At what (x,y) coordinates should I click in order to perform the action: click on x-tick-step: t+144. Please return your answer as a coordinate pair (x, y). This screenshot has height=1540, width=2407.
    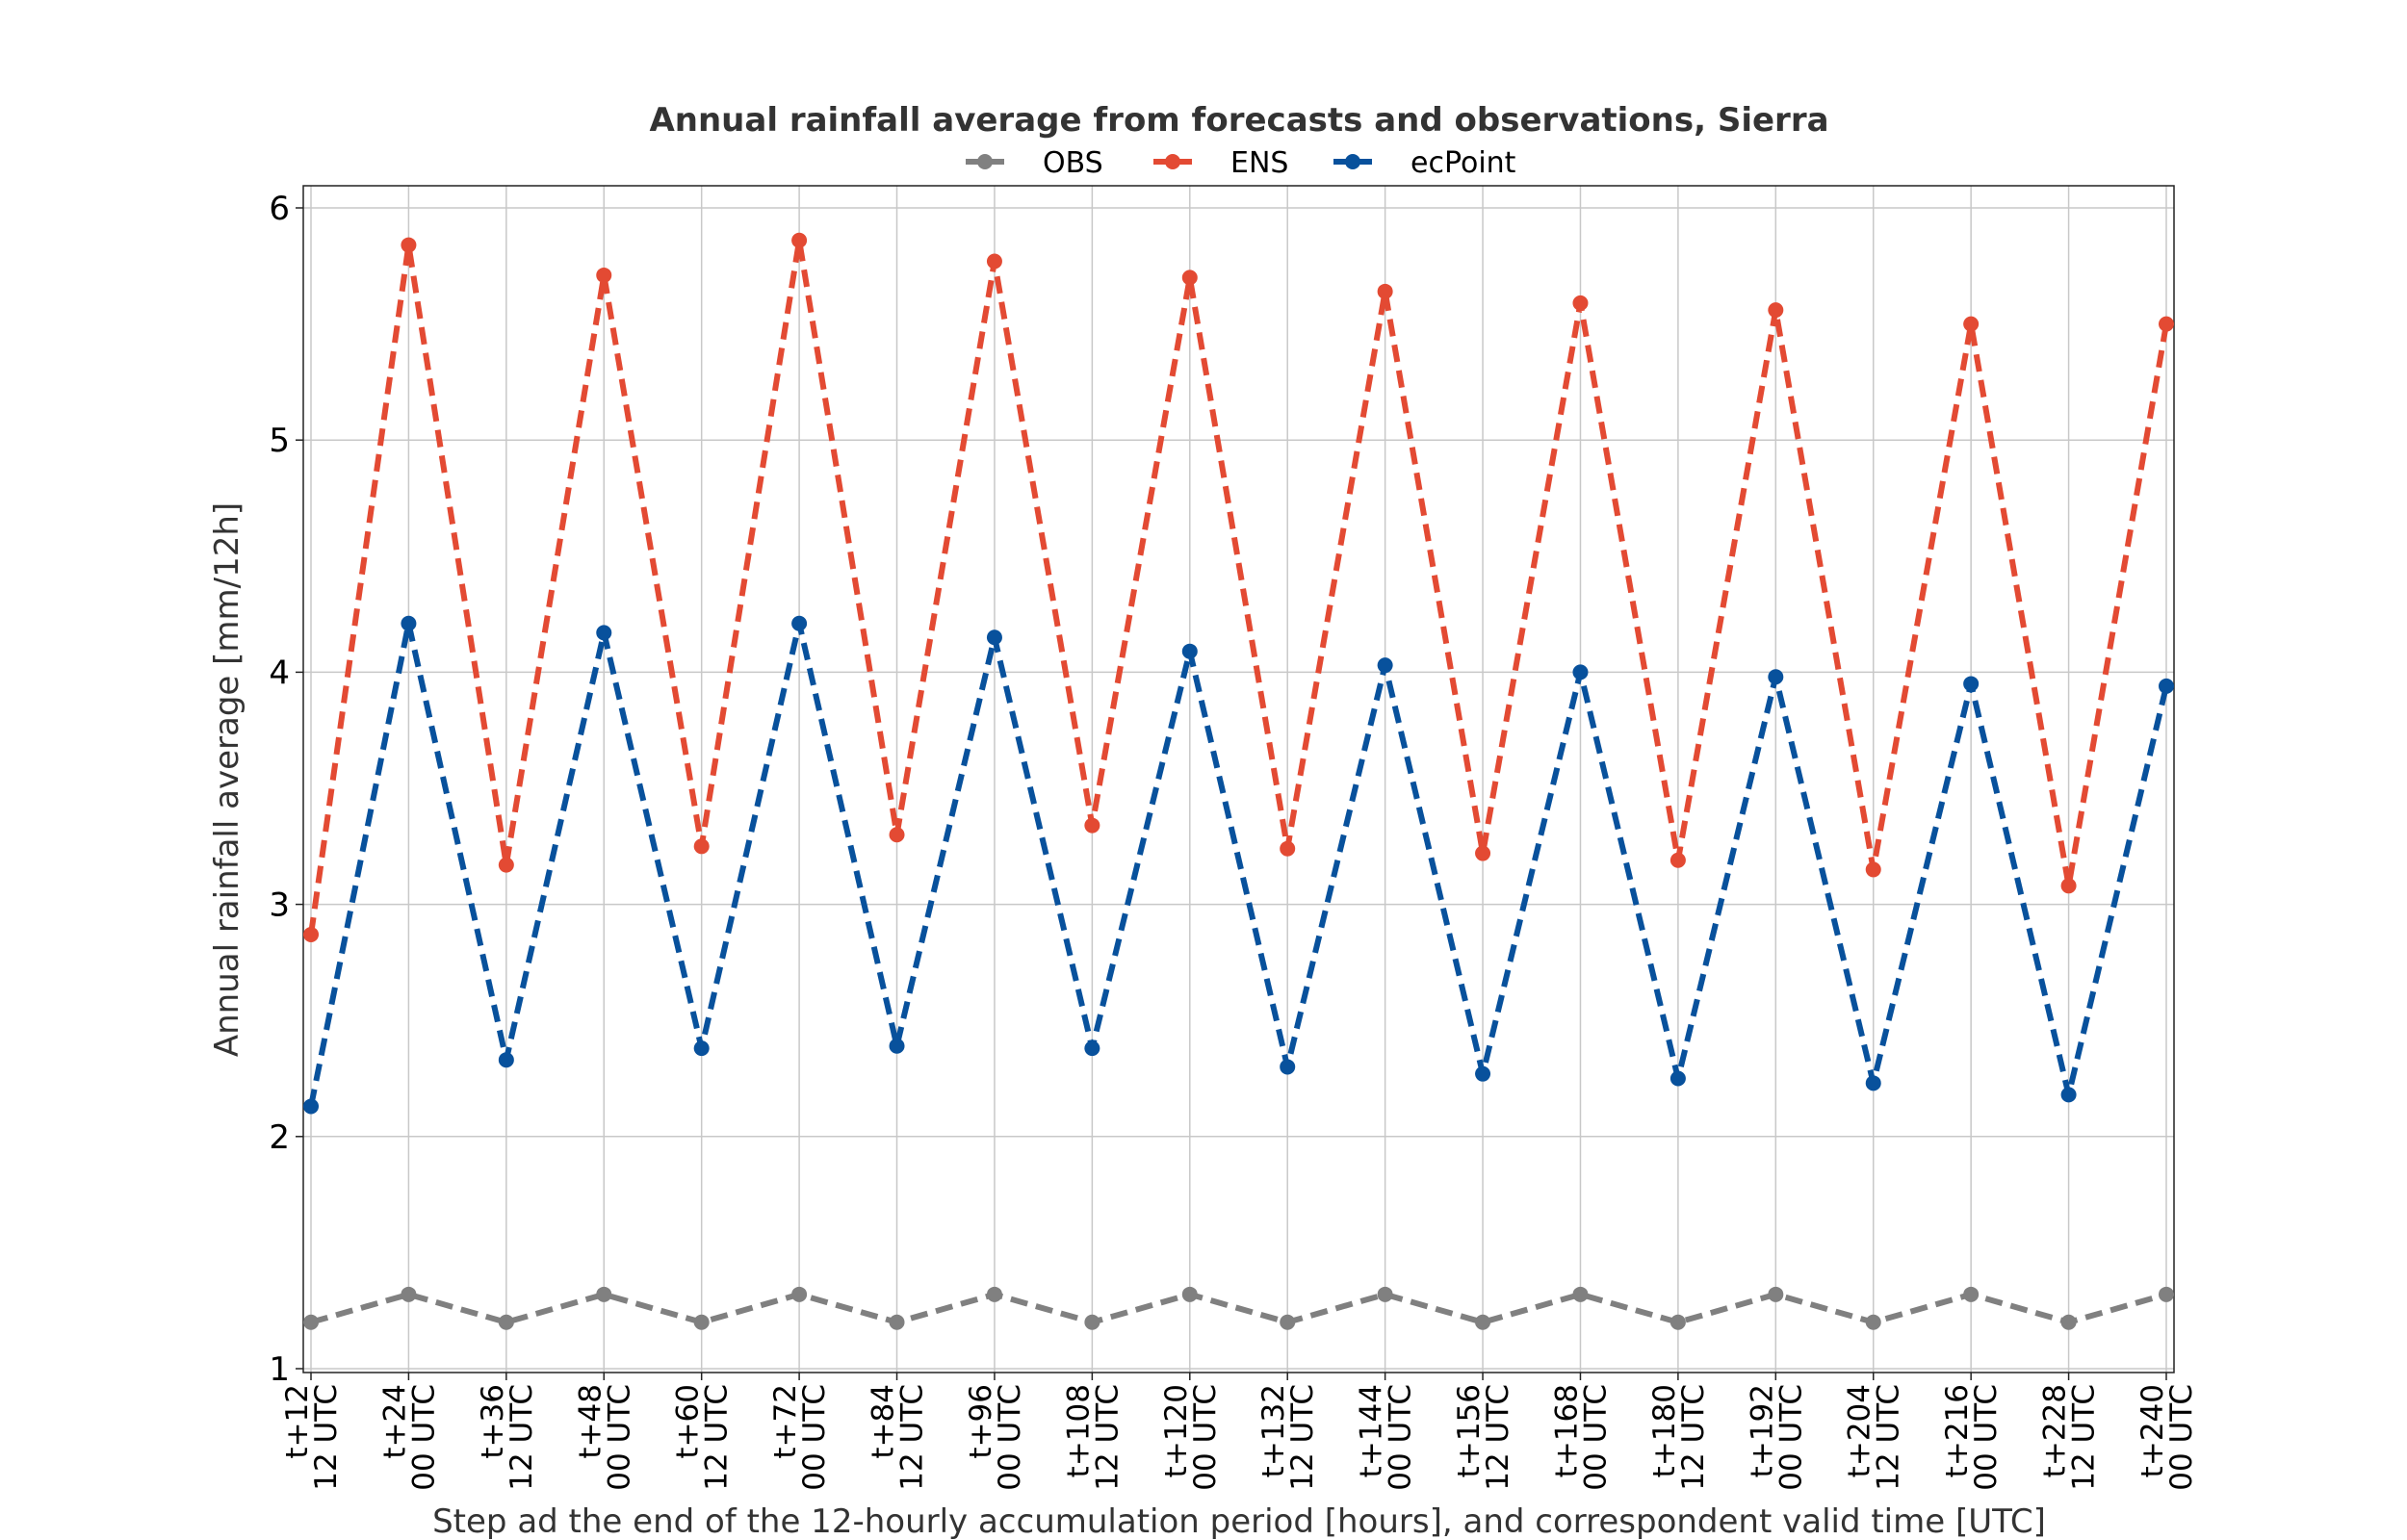
    Looking at the image, I should click on (1372, 1430).